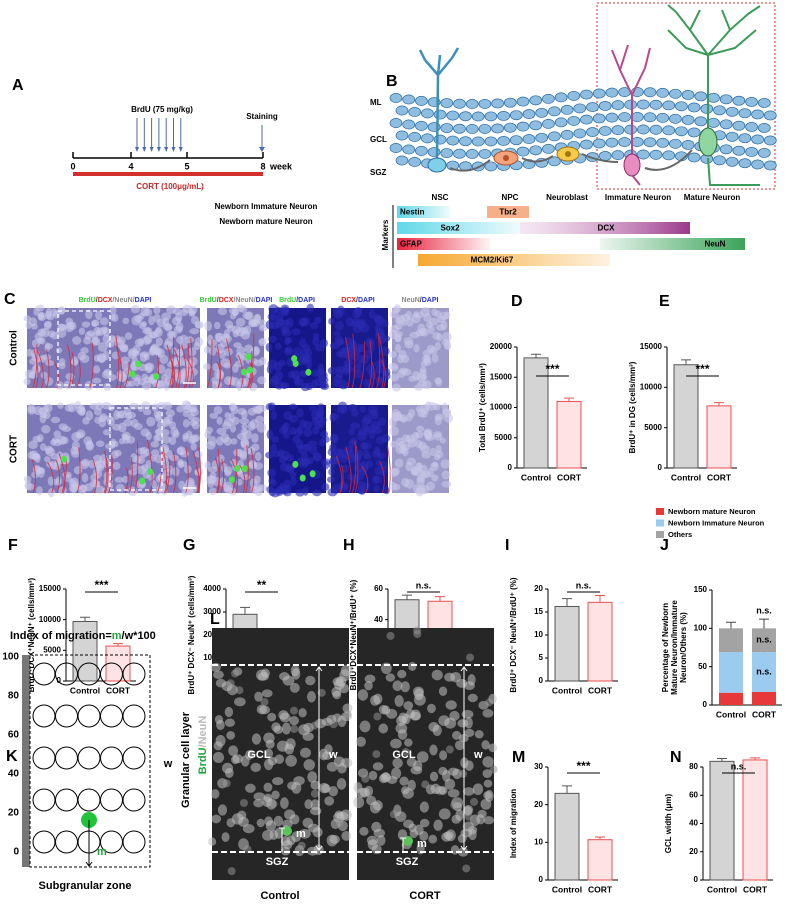 This screenshot has height=908, width=805. What do you see at coordinates (672, 244) in the screenshot?
I see `marker-bar` at bounding box center [672, 244].